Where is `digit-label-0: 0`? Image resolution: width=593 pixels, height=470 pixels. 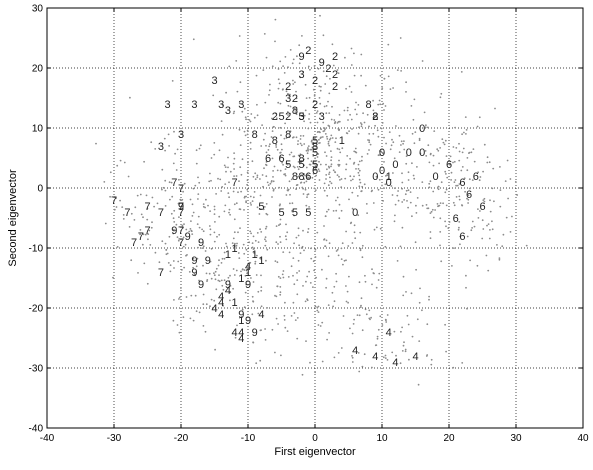
digit-label-0: 0 is located at coordinates (375, 177).